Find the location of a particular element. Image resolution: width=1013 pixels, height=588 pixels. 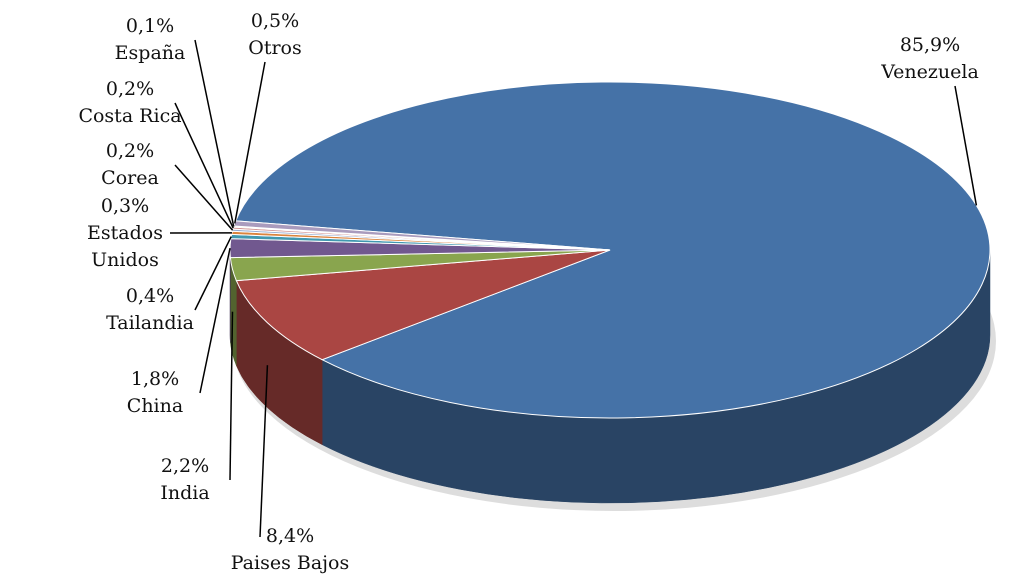

data-label: 0,4% Tailandia is located at coordinates (150, 310).